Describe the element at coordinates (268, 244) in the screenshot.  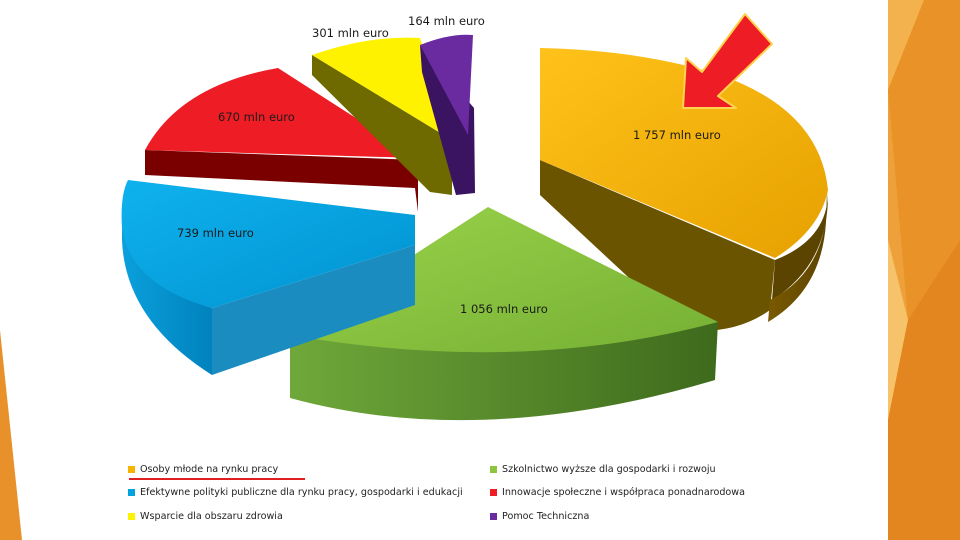
I see `slice-blue-top` at that location.